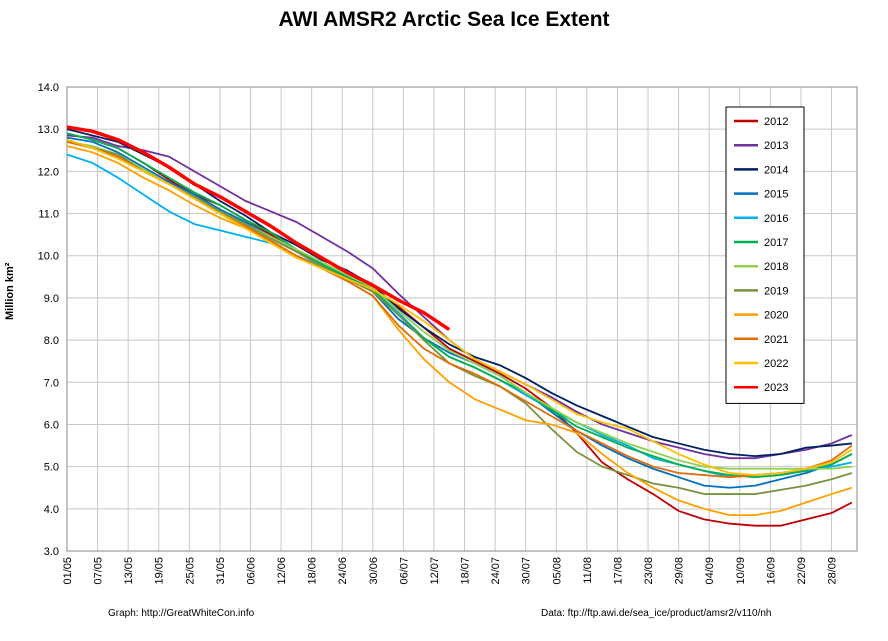 This screenshot has width=888, height=641. Describe the element at coordinates (710, 571) in the screenshot. I see `x-tick-label: 04/09` at that location.